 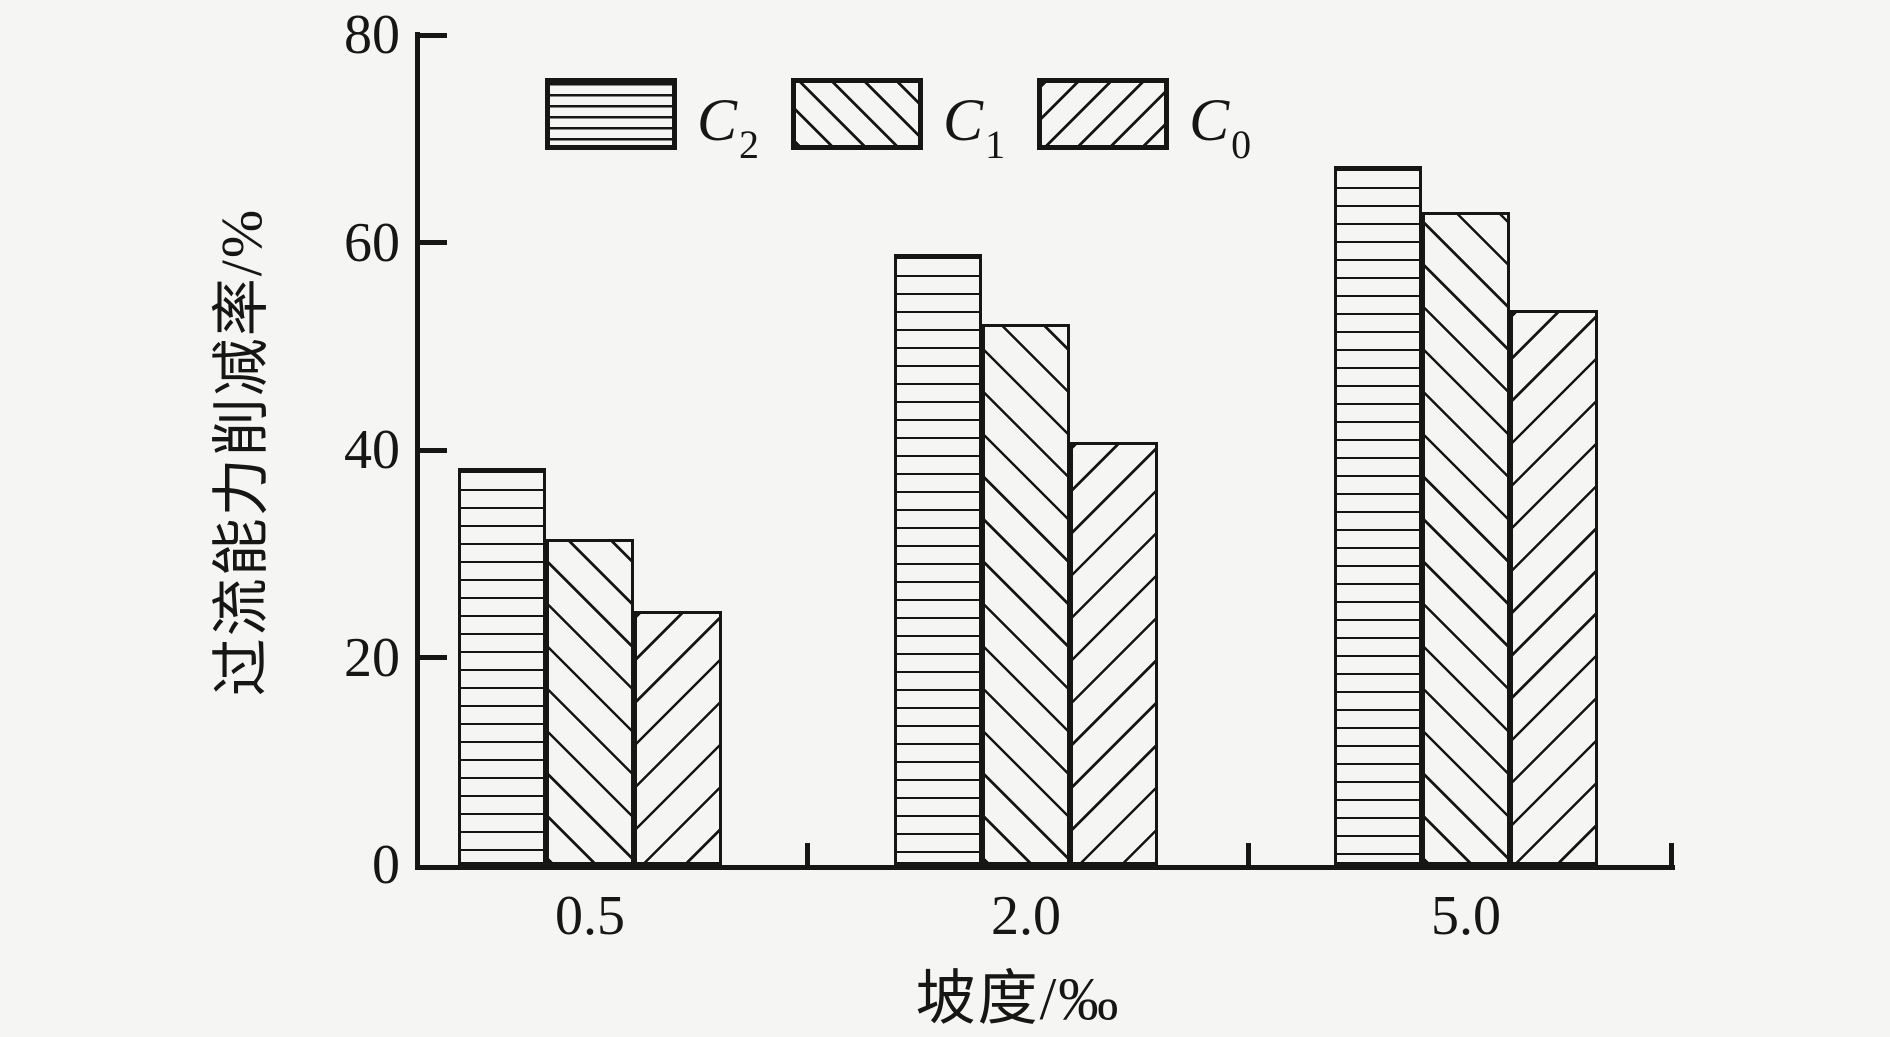 What do you see at coordinates (502, 666) in the screenshot?
I see `bar-C2-x0.5` at bounding box center [502, 666].